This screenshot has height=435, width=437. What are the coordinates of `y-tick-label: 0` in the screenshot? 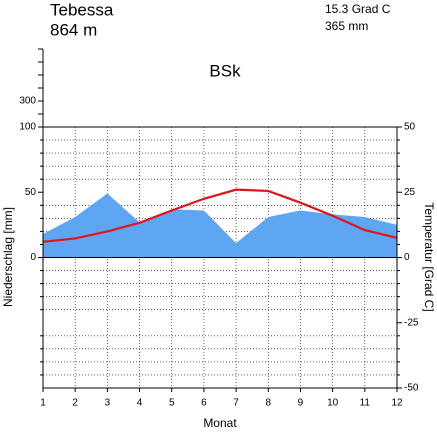 It's located at (33, 257).